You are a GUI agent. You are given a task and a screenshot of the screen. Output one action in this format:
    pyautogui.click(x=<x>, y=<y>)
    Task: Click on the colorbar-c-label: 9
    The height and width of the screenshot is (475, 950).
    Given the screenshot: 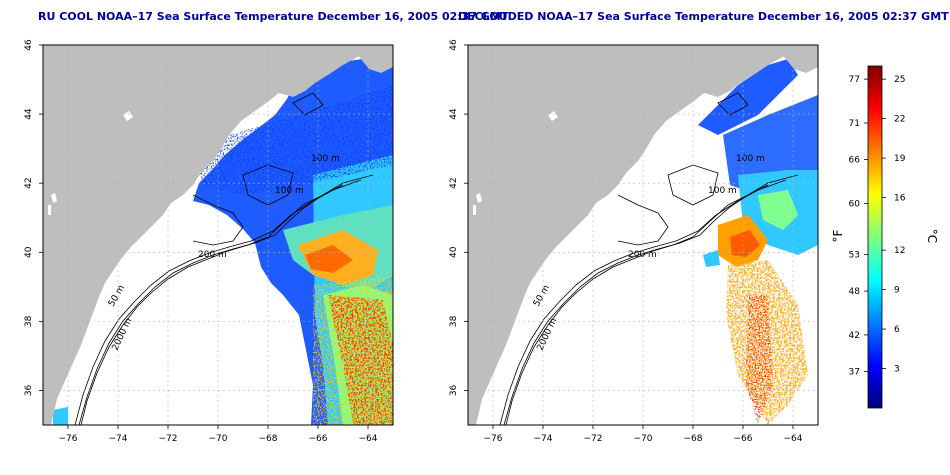 What is the action you would take?
    pyautogui.click(x=897, y=291)
    